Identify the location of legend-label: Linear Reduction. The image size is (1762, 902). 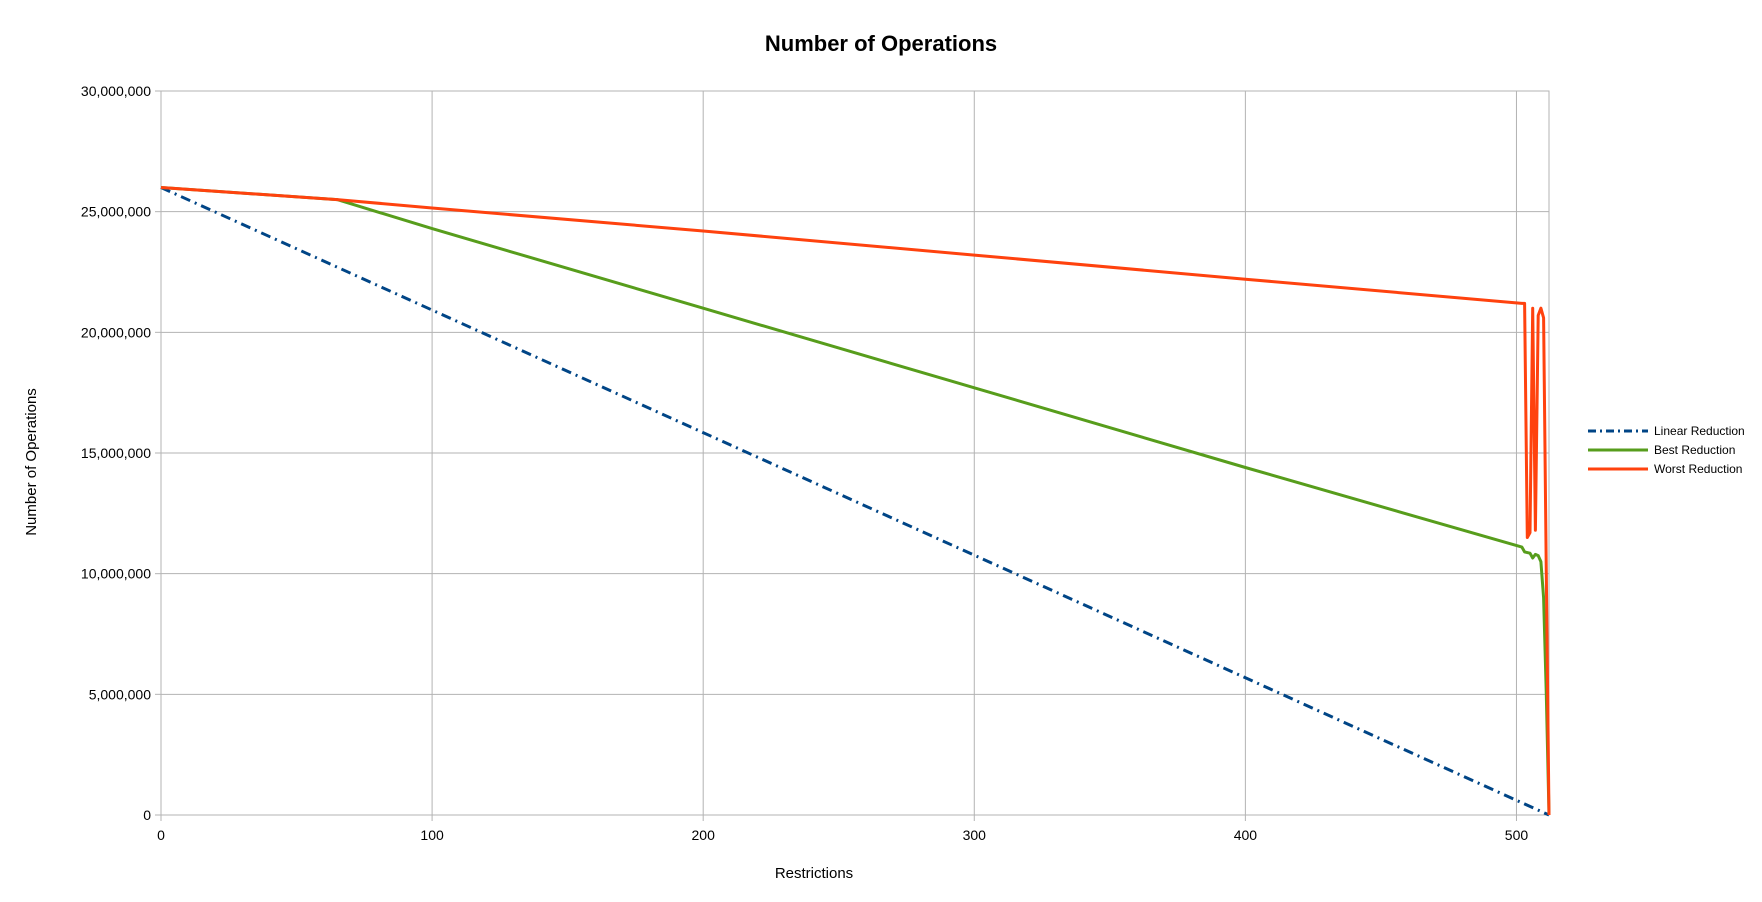
(1699, 431).